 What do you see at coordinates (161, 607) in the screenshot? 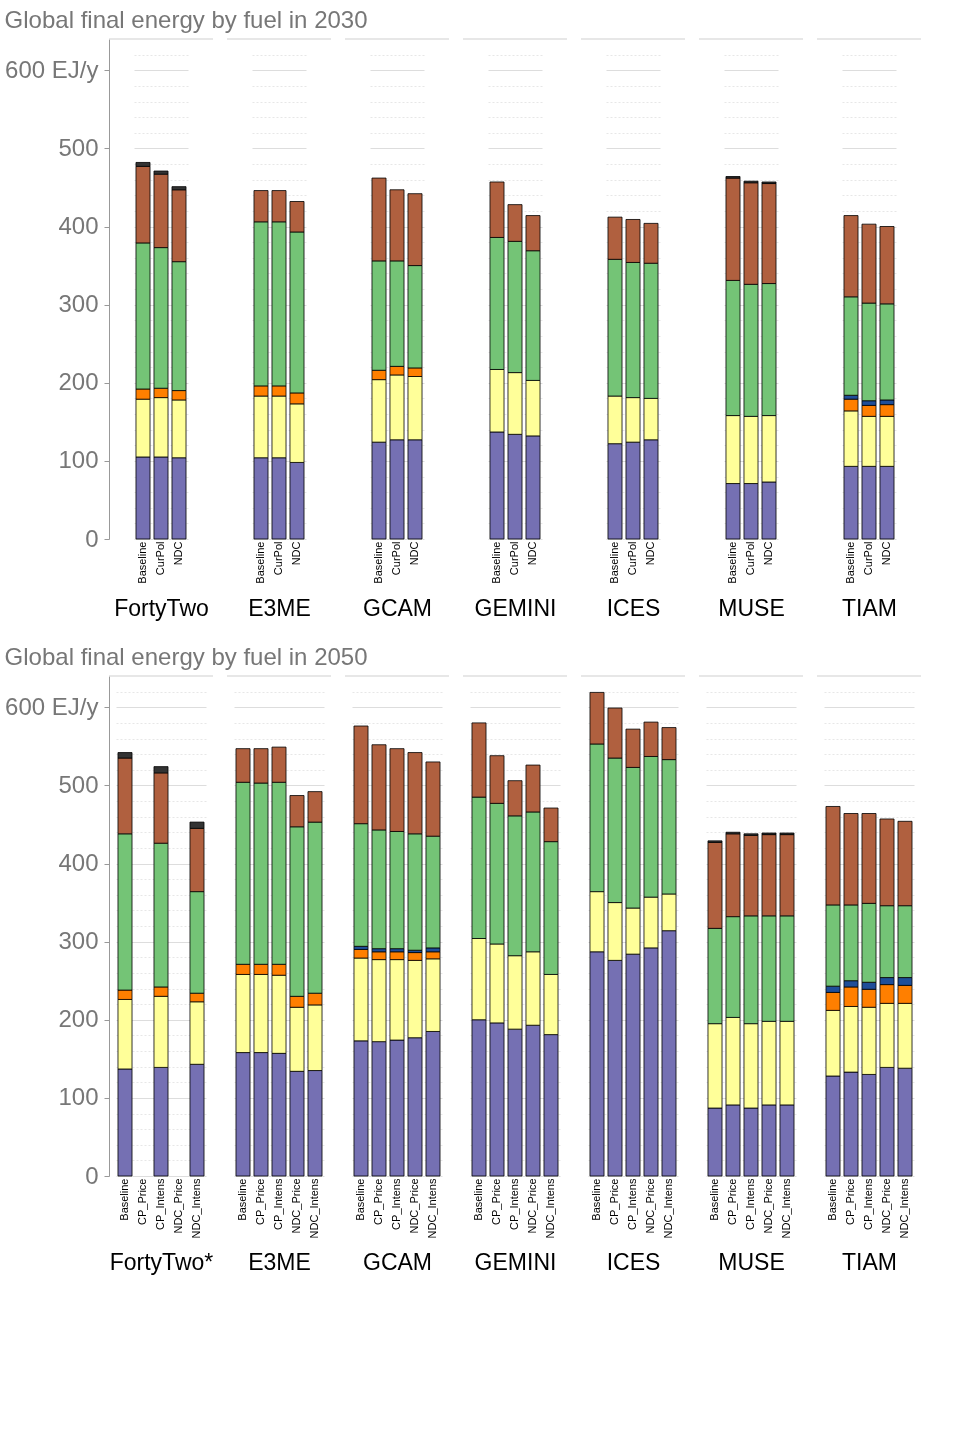
I see `x-axis-title: FortyTwo` at bounding box center [161, 607].